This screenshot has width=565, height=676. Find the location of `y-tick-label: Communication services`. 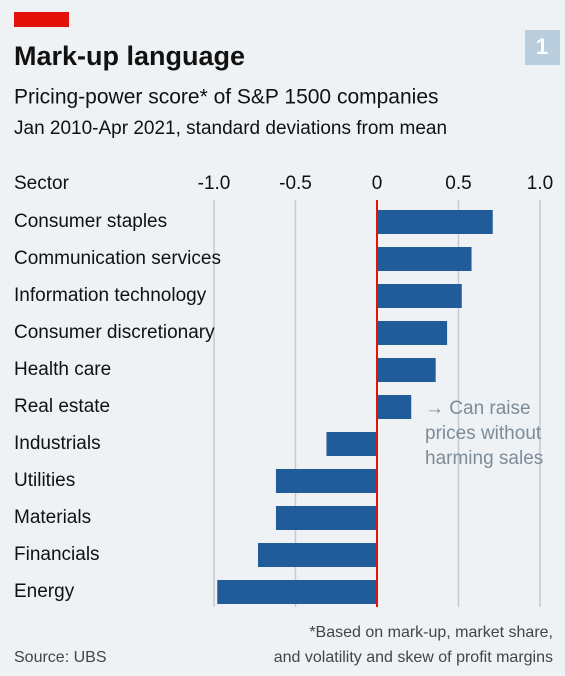

y-tick-label: Communication services is located at coordinates (117, 258).